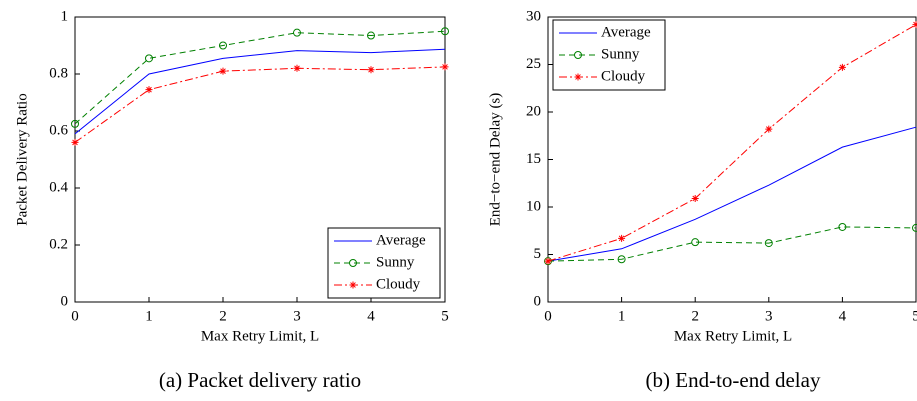  I want to click on y-tick-label: 15, so click(533, 159).